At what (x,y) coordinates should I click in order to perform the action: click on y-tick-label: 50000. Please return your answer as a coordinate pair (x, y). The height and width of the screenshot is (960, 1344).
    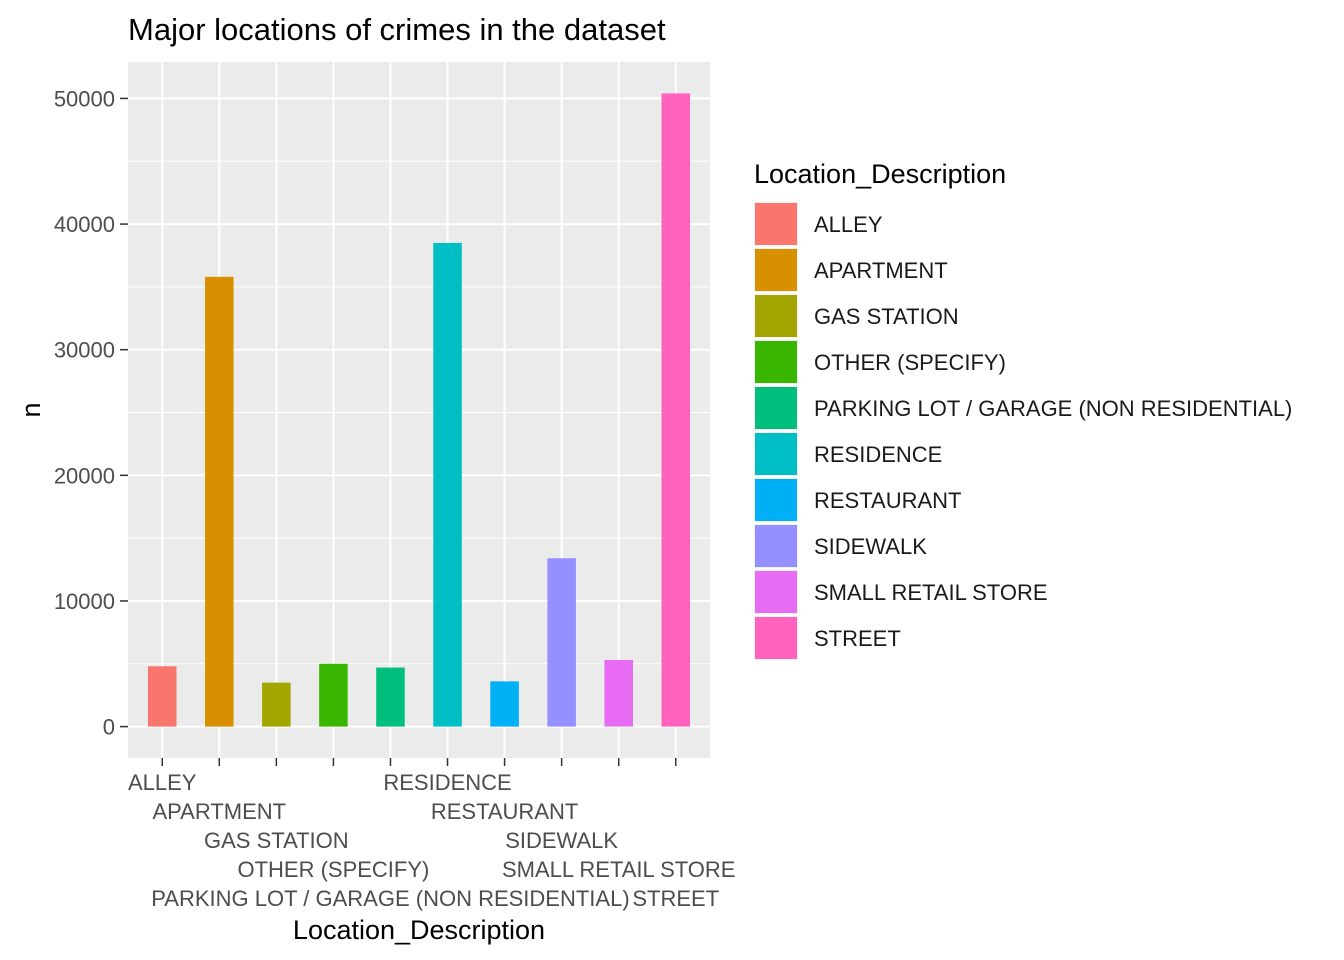
    Looking at the image, I should click on (84, 98).